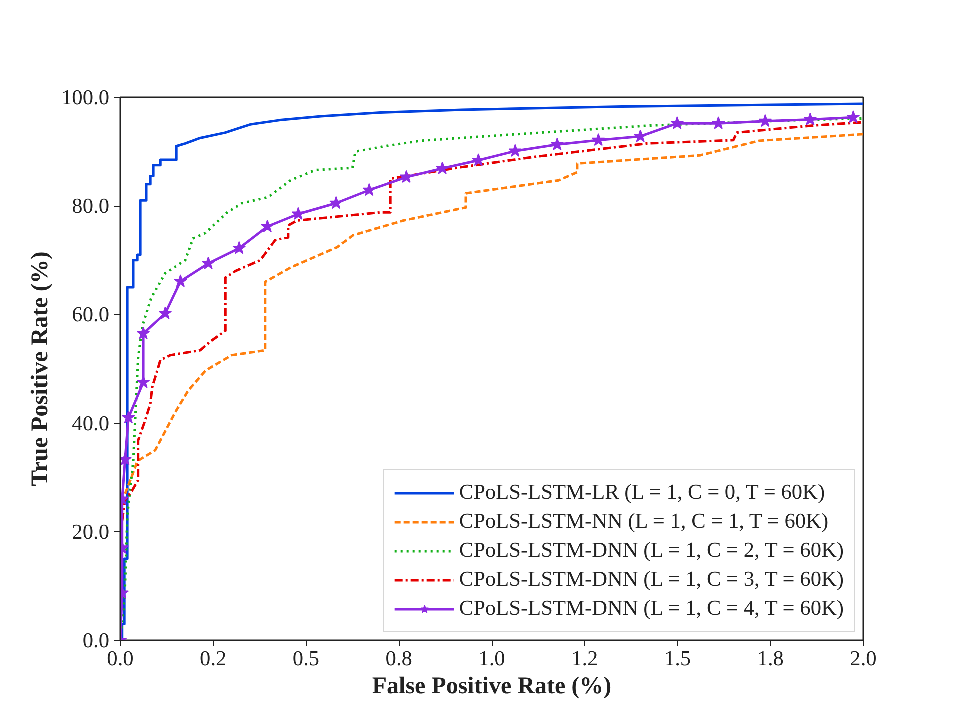  I want to click on x-tick-label: 1.5, so click(678, 658).